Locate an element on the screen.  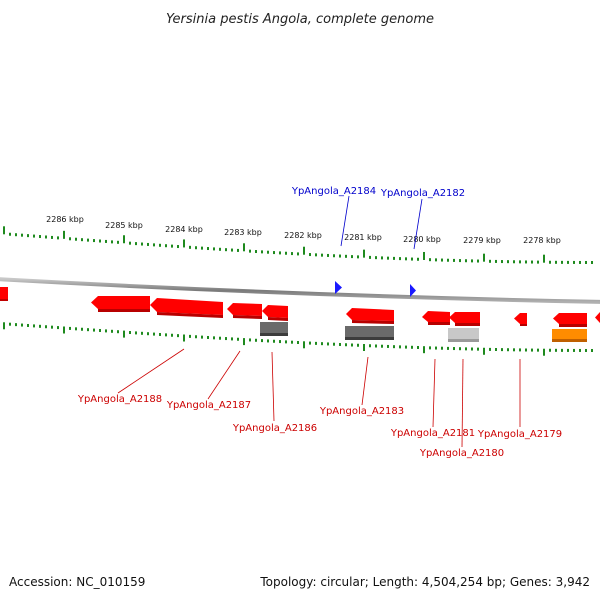
label-YpAngola_A2180: YpAngola_A2180 is located at coordinates (461, 453).